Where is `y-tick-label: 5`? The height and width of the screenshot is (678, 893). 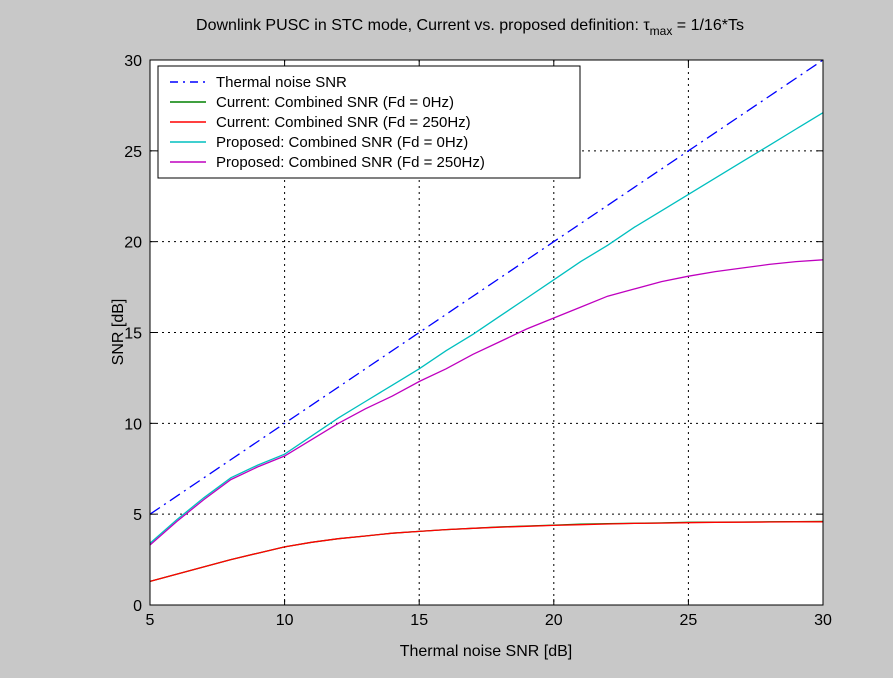
y-tick-label: 5 is located at coordinates (137, 515).